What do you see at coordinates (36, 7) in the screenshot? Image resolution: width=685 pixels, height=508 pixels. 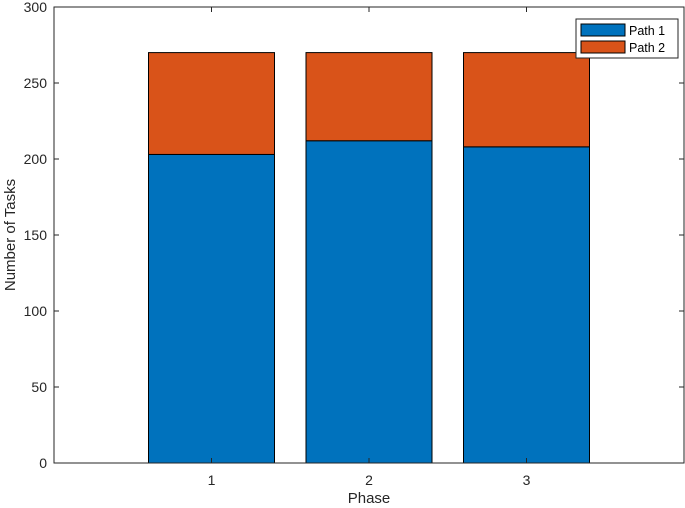 I see `y-tick-label: 300` at bounding box center [36, 7].